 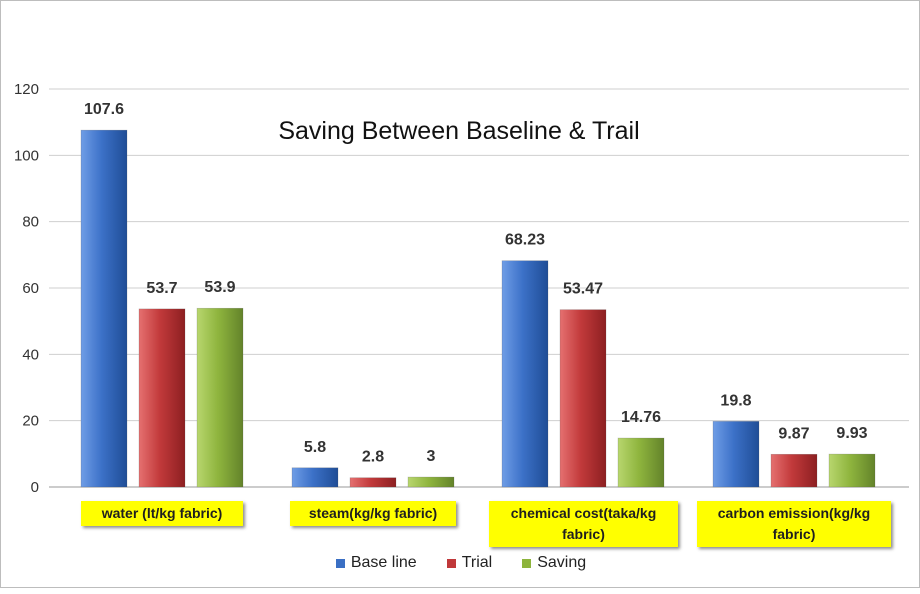 I want to click on data-label-trial-1: 2.8, so click(x=373, y=457).